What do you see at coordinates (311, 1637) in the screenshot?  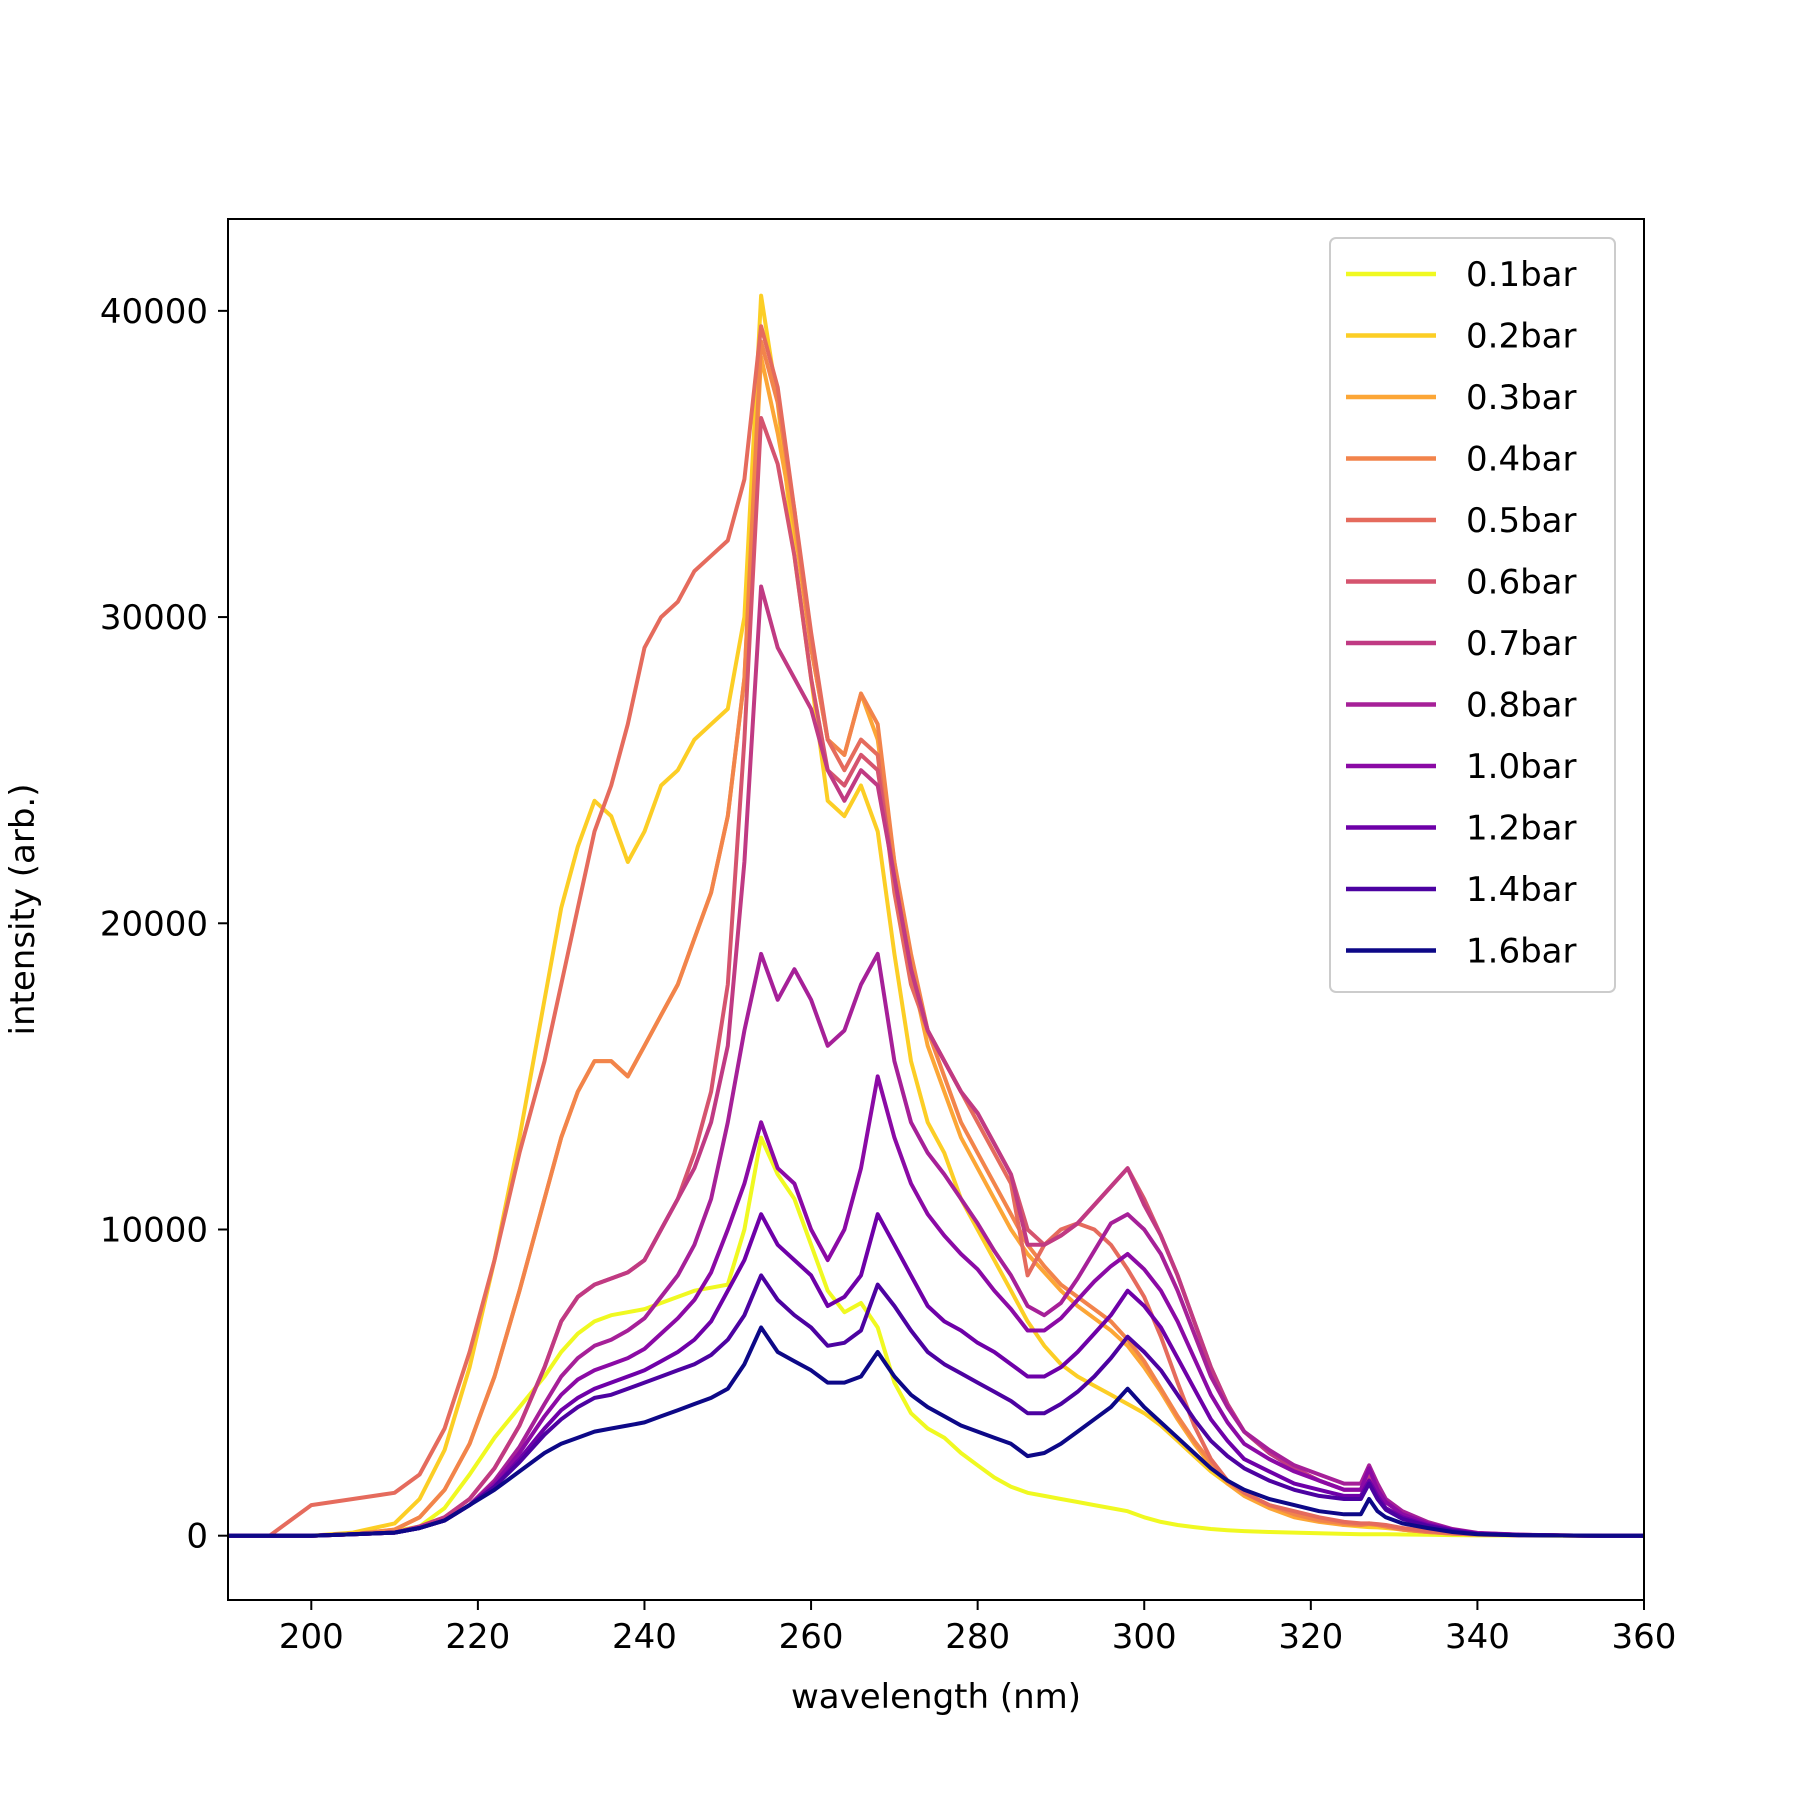 I see `x-tick-label: 200` at bounding box center [311, 1637].